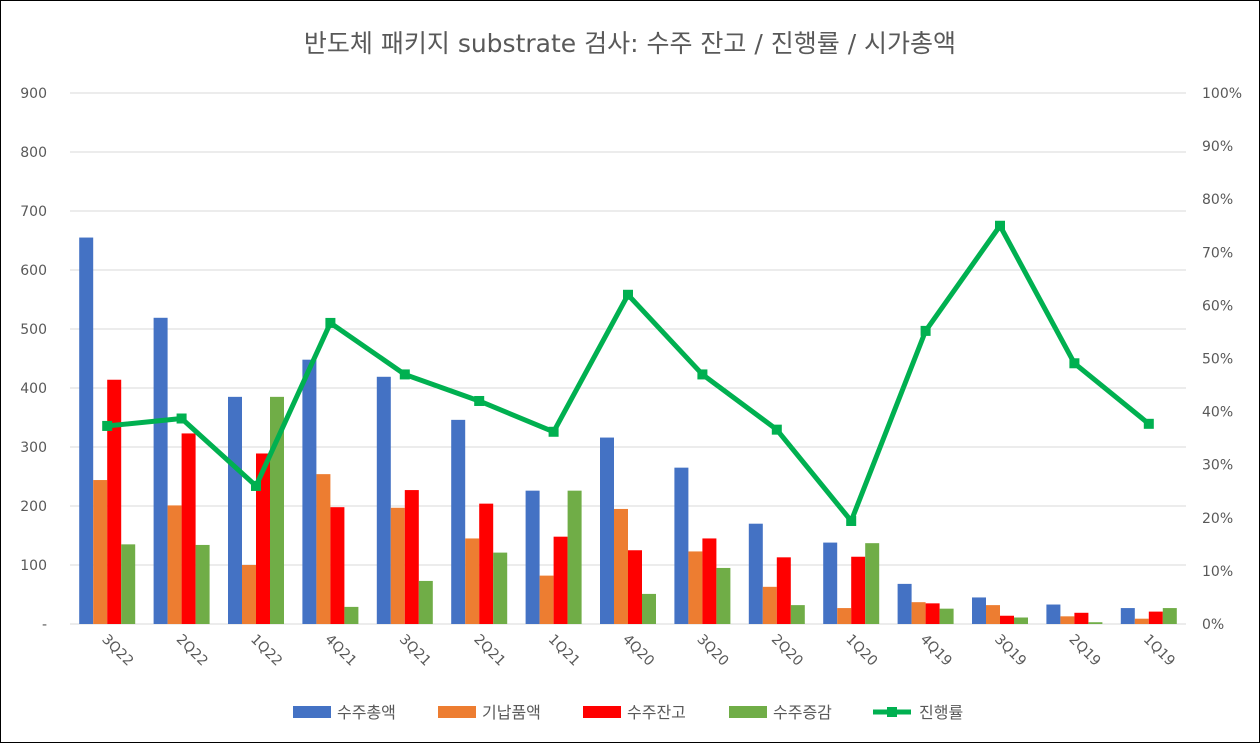 Image resolution: width=1260 pixels, height=743 pixels. What do you see at coordinates (979, 610) in the screenshot?
I see `bar-수주총액-3Q19` at bounding box center [979, 610].